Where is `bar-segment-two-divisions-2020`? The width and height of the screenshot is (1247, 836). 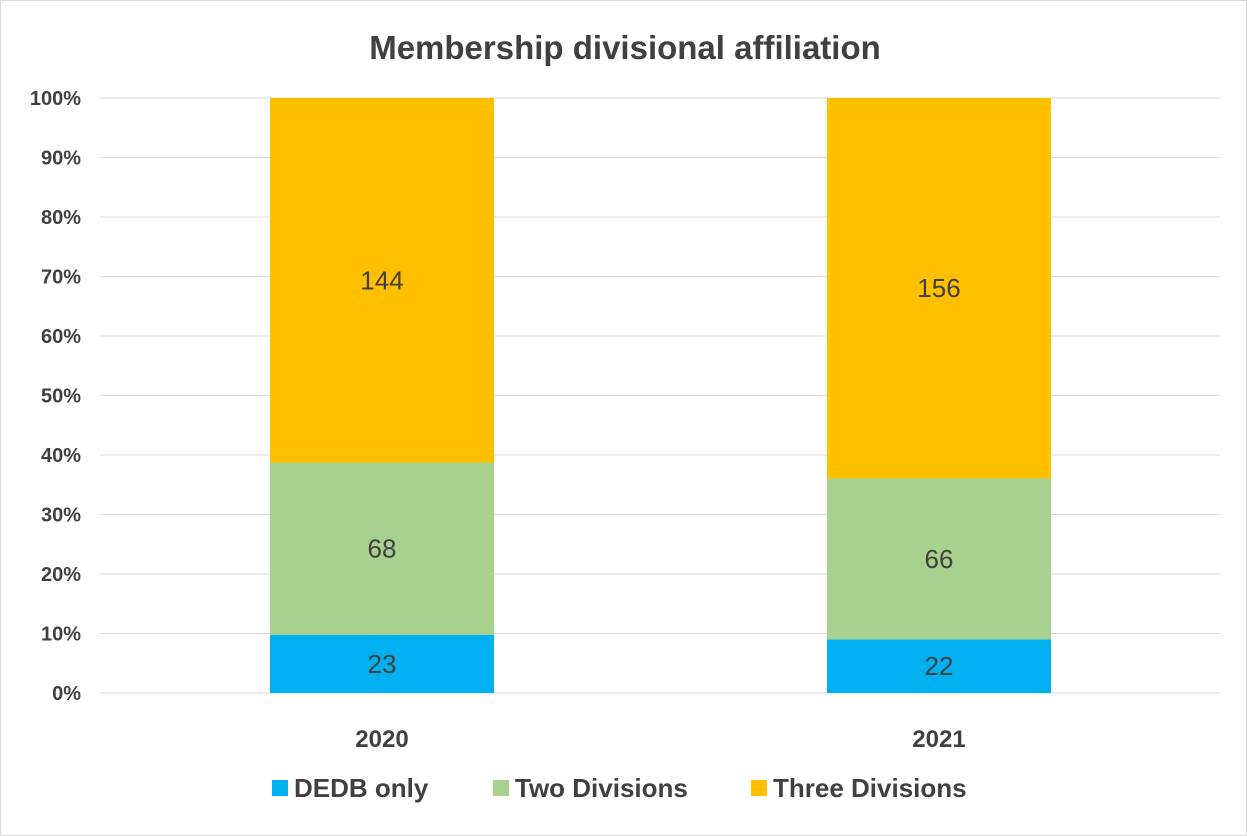 bar-segment-two-divisions-2020 is located at coordinates (382, 548).